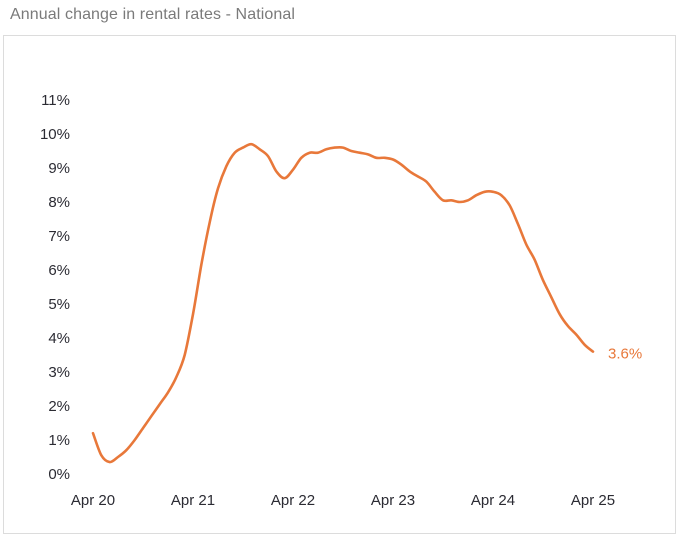  I want to click on end-value-label: 3.6%, so click(625, 354).